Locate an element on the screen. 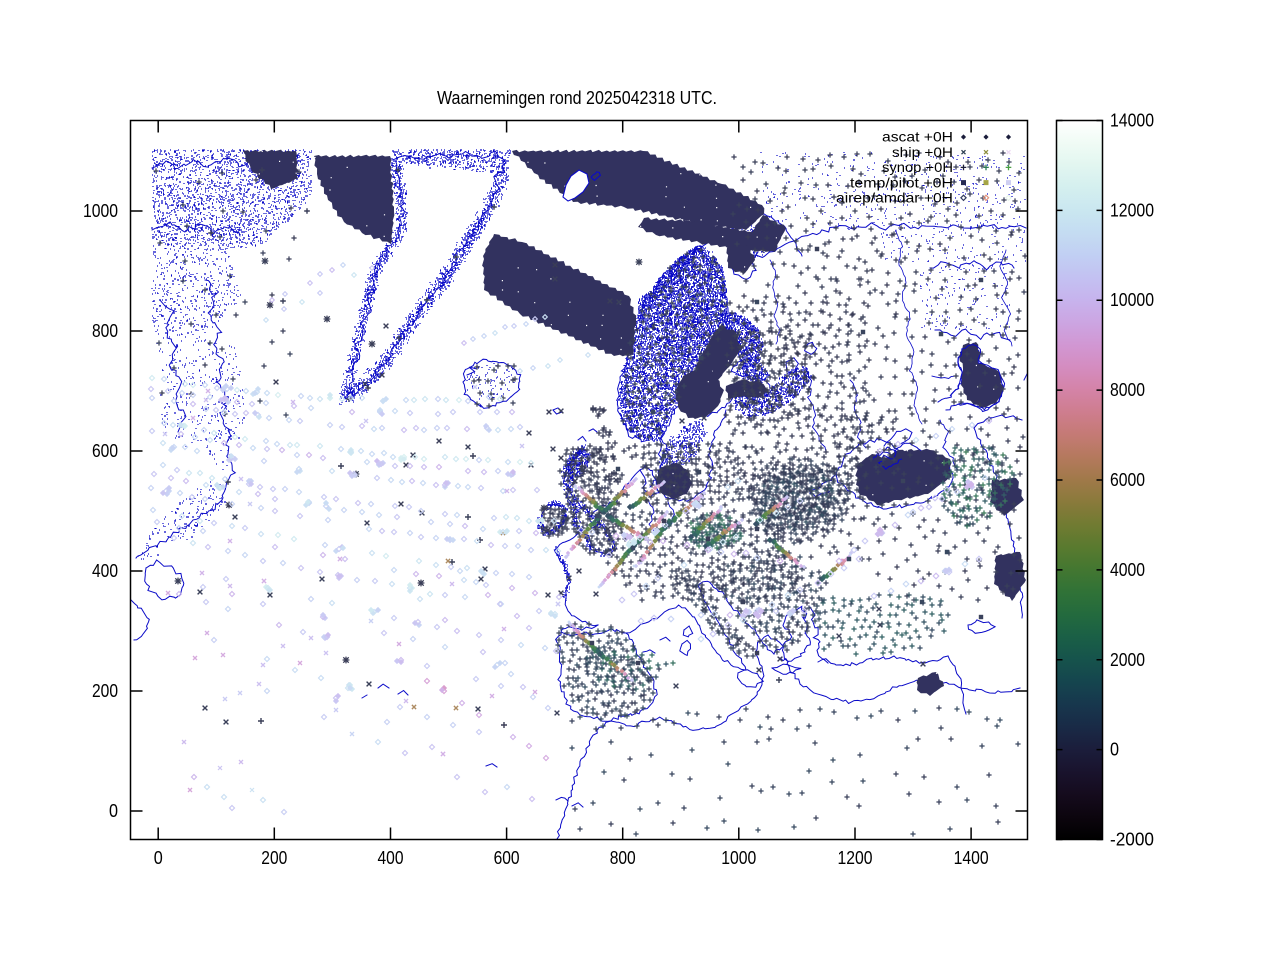  svg-text: 1200 is located at coordinates (855, 858).